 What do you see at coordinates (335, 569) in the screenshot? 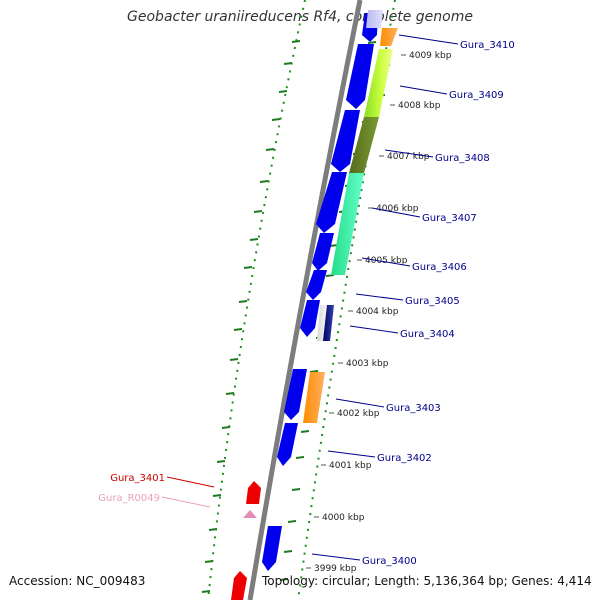
I see `kbp-label: 3999 kbp` at bounding box center [335, 569].